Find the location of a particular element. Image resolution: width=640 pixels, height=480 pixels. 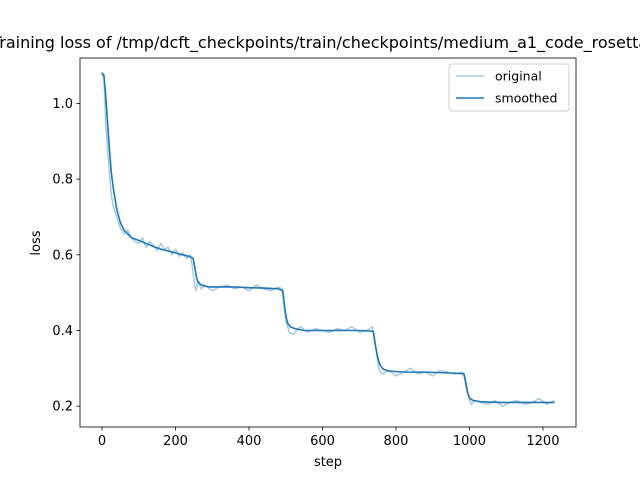

y-axis: 0.2 0.4 0.6 0.8 1.0 is located at coordinates (66, 256).